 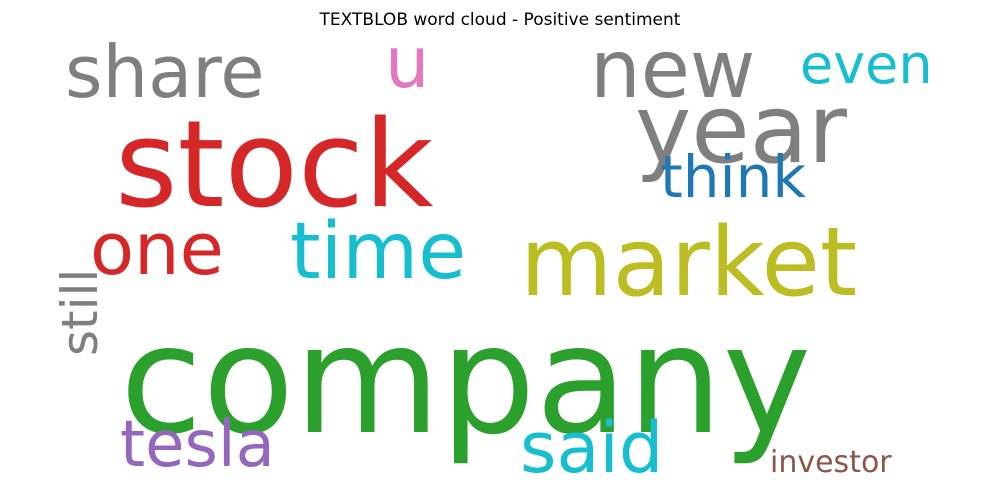 What do you see at coordinates (157, 249) in the screenshot?
I see `word-one: one` at bounding box center [157, 249].